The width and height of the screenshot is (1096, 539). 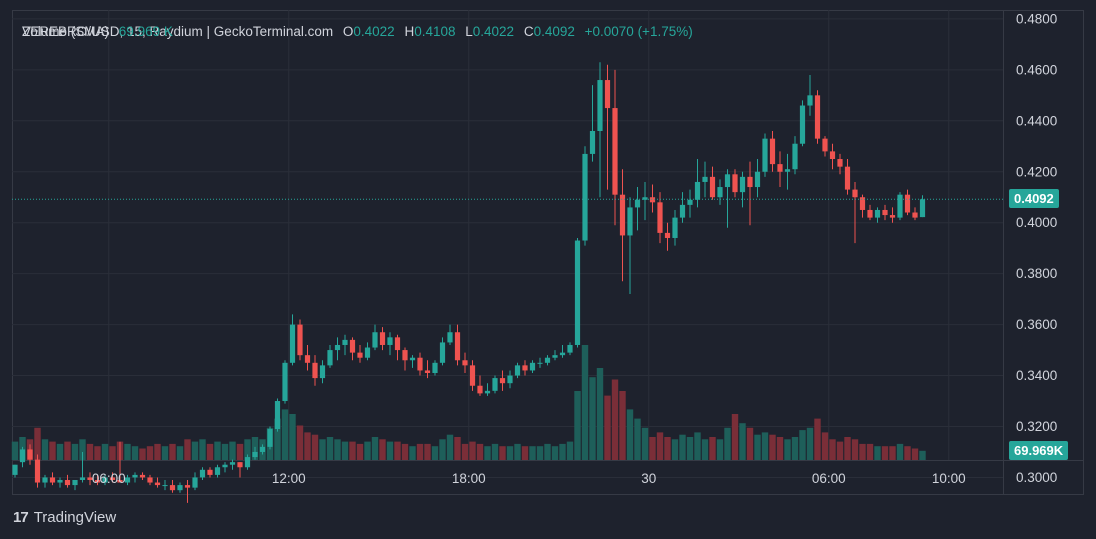 What do you see at coordinates (374, 31) in the screenshot?
I see `open-value: 0.4022` at bounding box center [374, 31].